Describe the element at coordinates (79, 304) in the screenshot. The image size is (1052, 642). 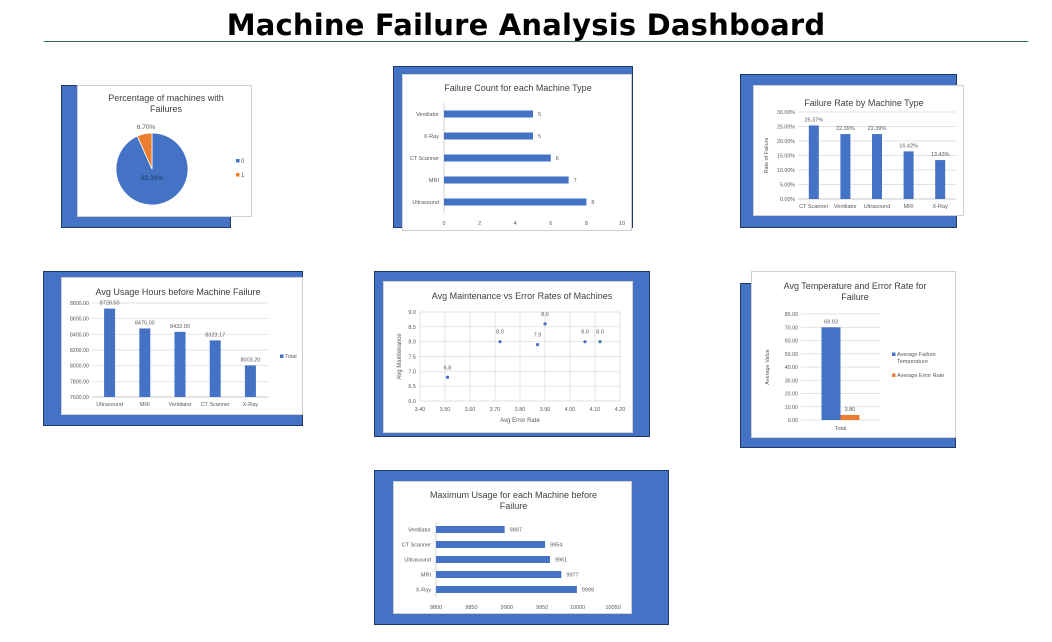
I see `y-tick-label: 8800.00` at that location.